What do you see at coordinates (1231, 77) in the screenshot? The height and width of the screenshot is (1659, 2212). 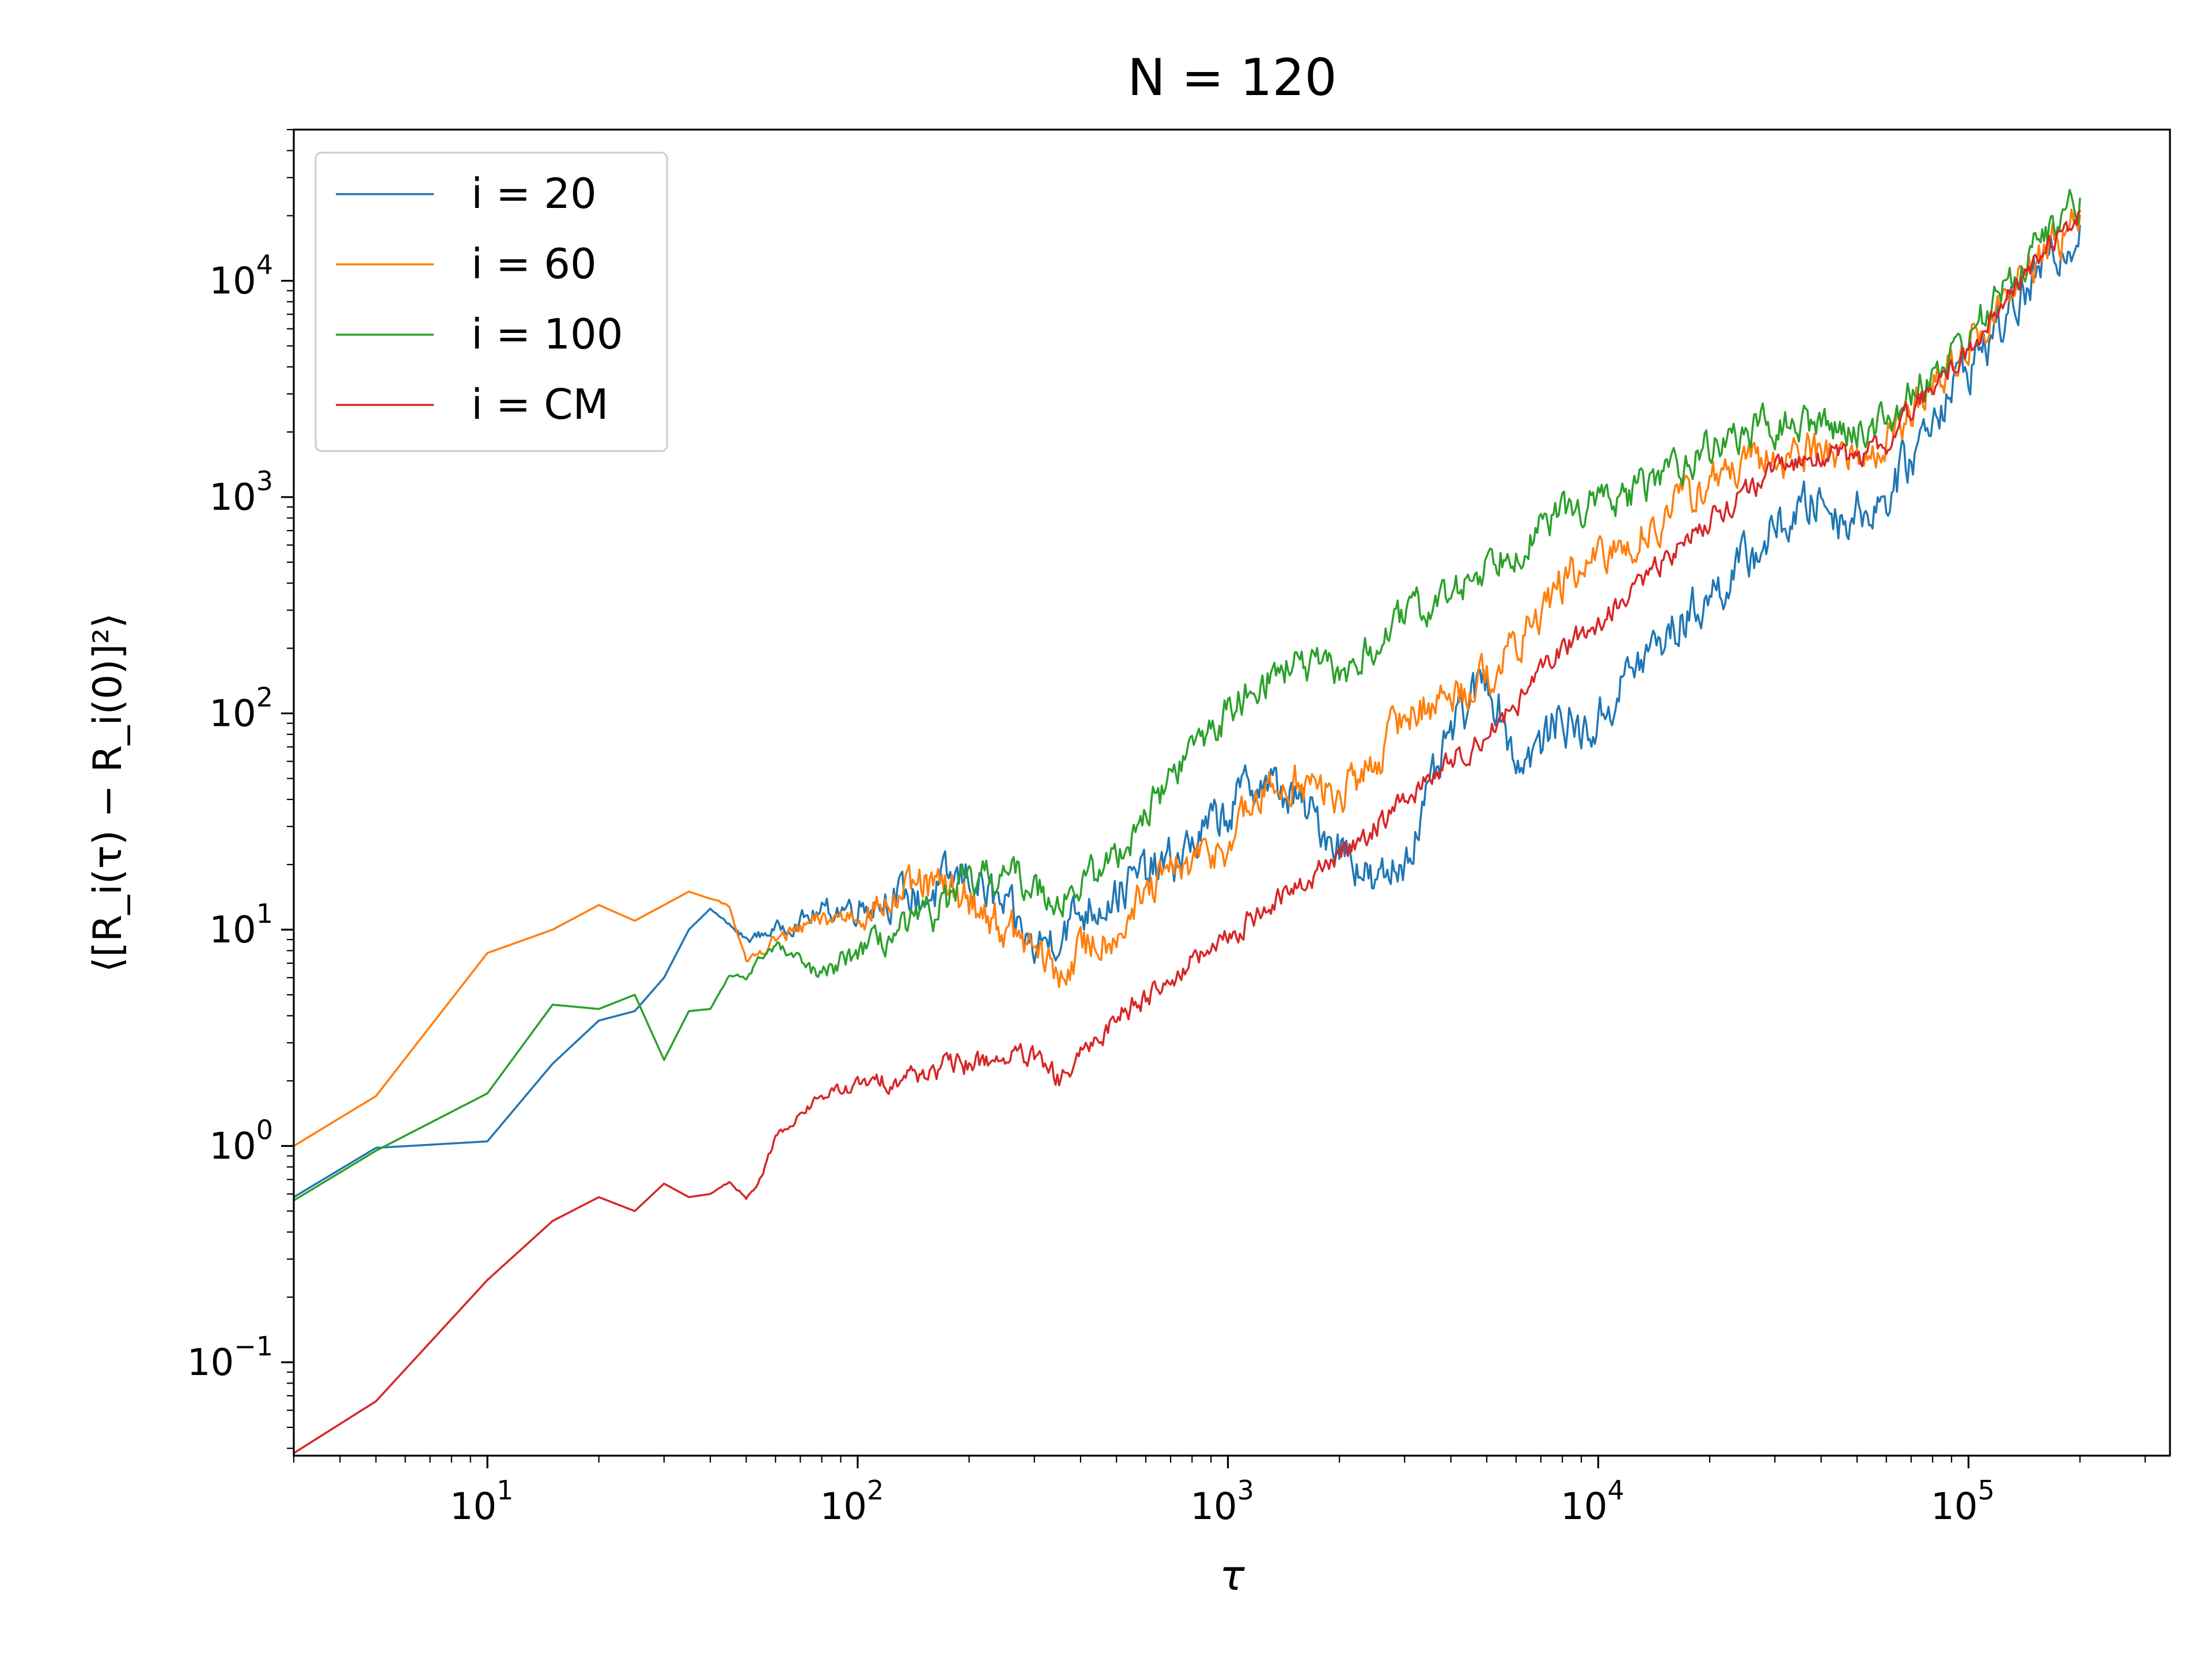 I see `chart-title: N = 120` at bounding box center [1231, 77].